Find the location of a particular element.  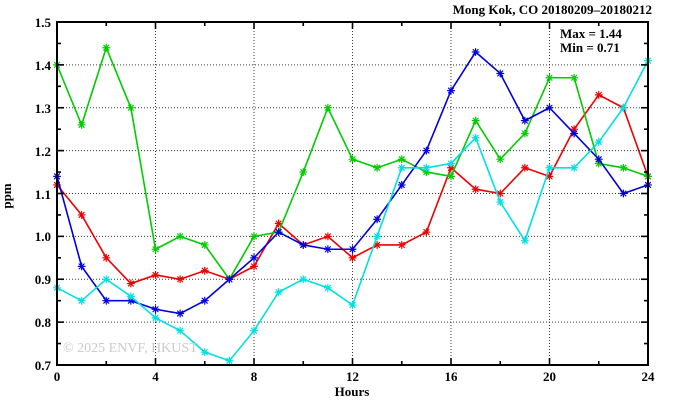

x-axis-label: Hours is located at coordinates (352, 391).